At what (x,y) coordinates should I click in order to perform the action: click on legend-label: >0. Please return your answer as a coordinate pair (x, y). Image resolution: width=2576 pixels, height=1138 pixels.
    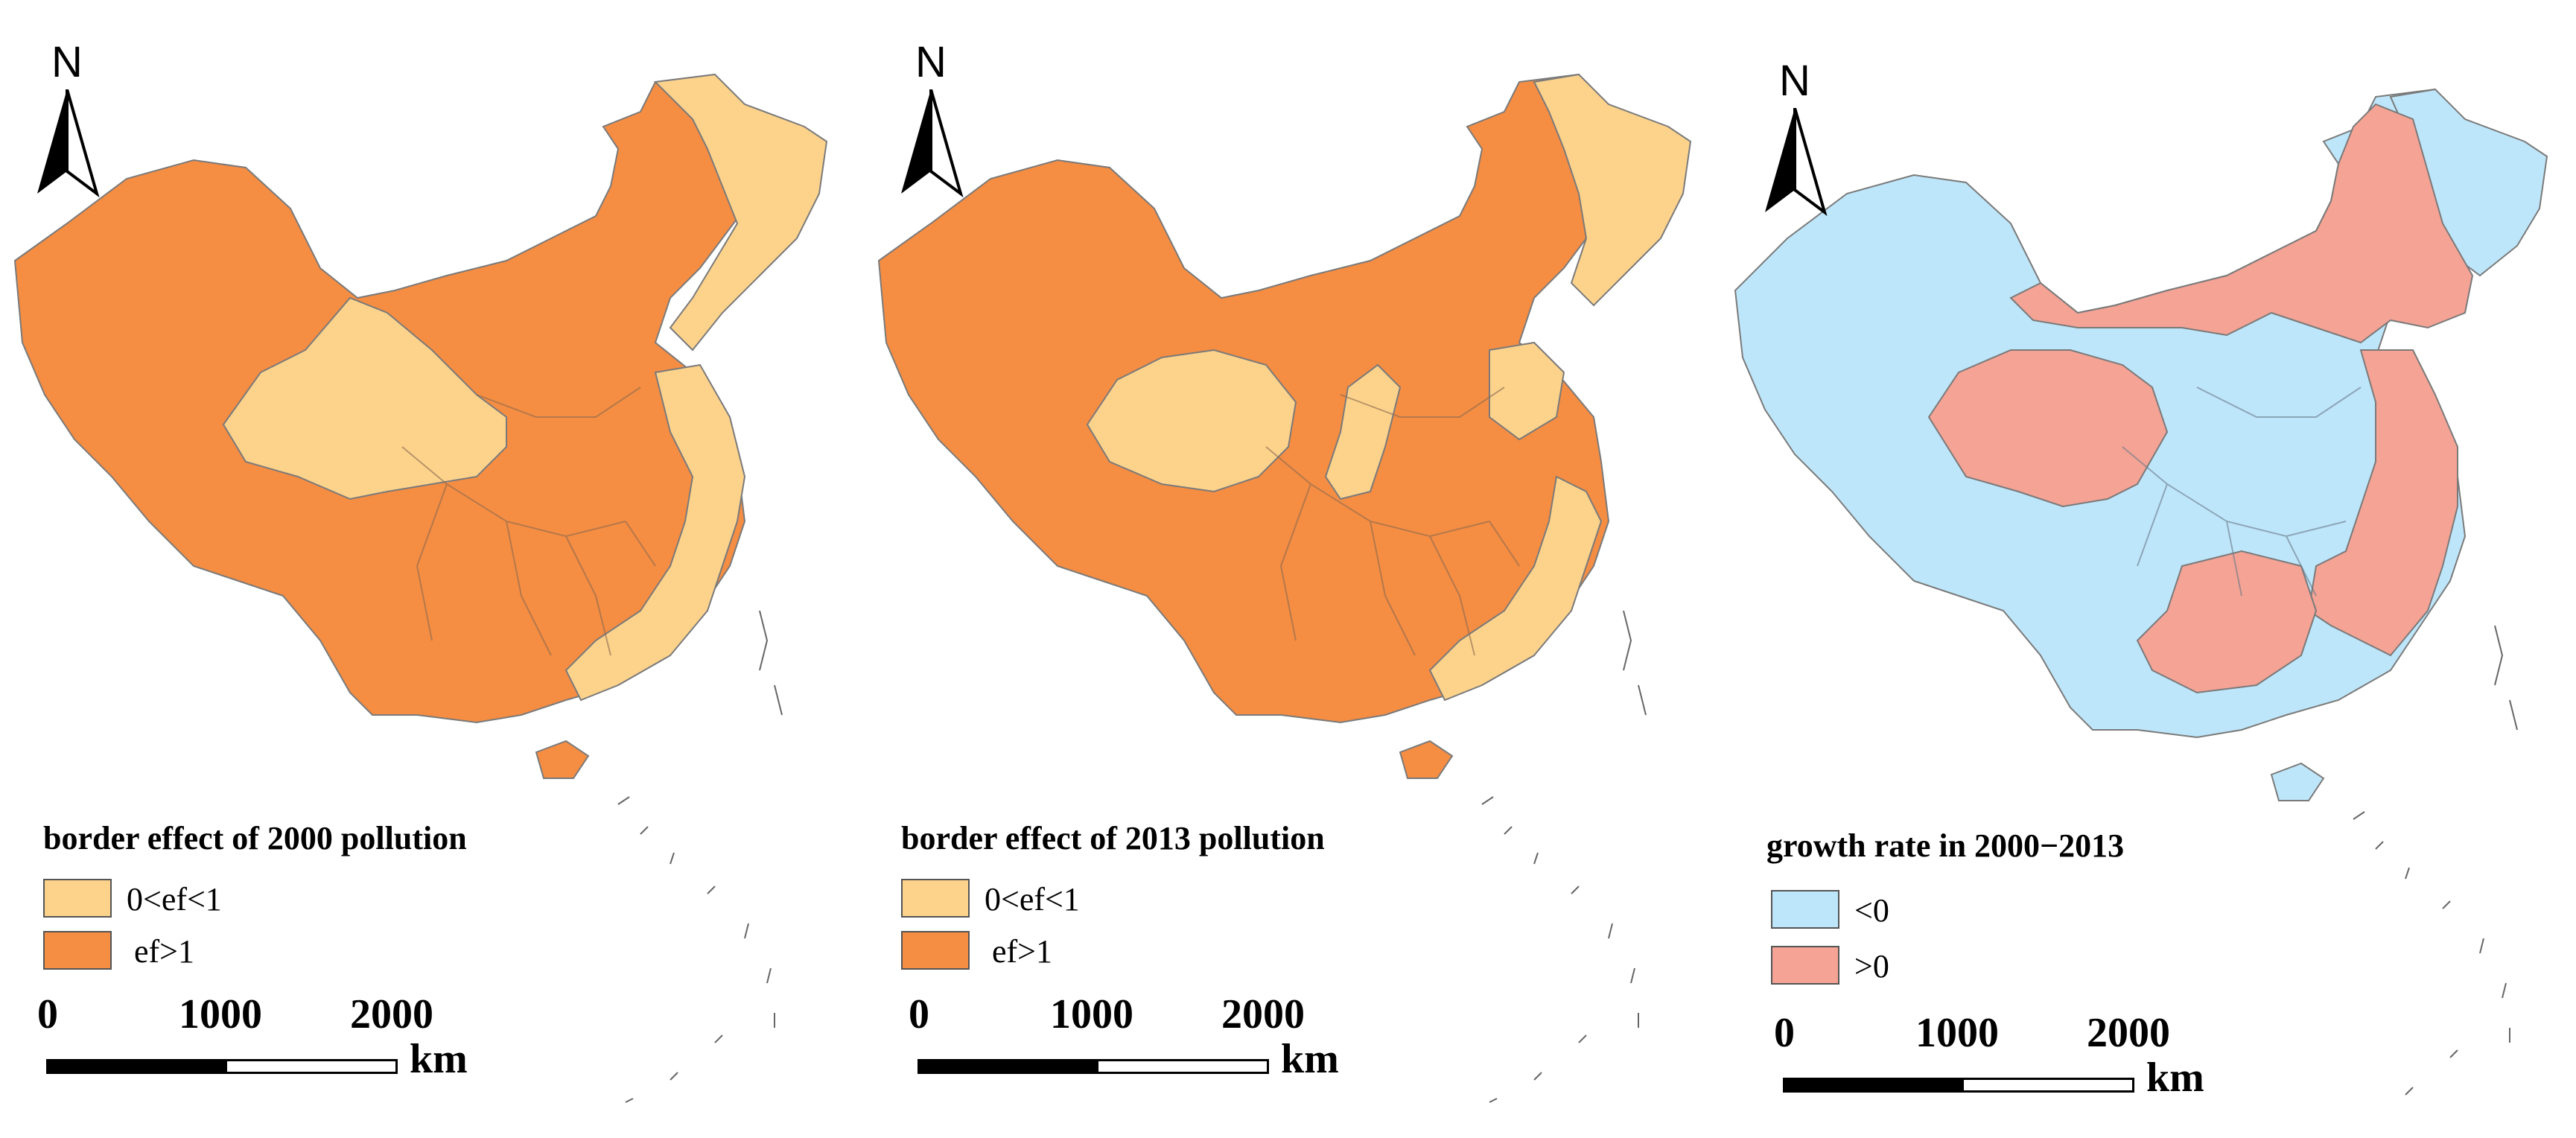
    Looking at the image, I should click on (1871, 967).